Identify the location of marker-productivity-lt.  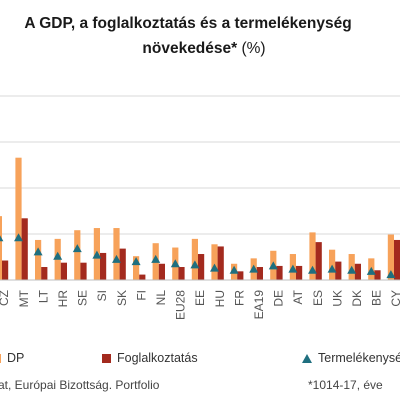
(38, 251).